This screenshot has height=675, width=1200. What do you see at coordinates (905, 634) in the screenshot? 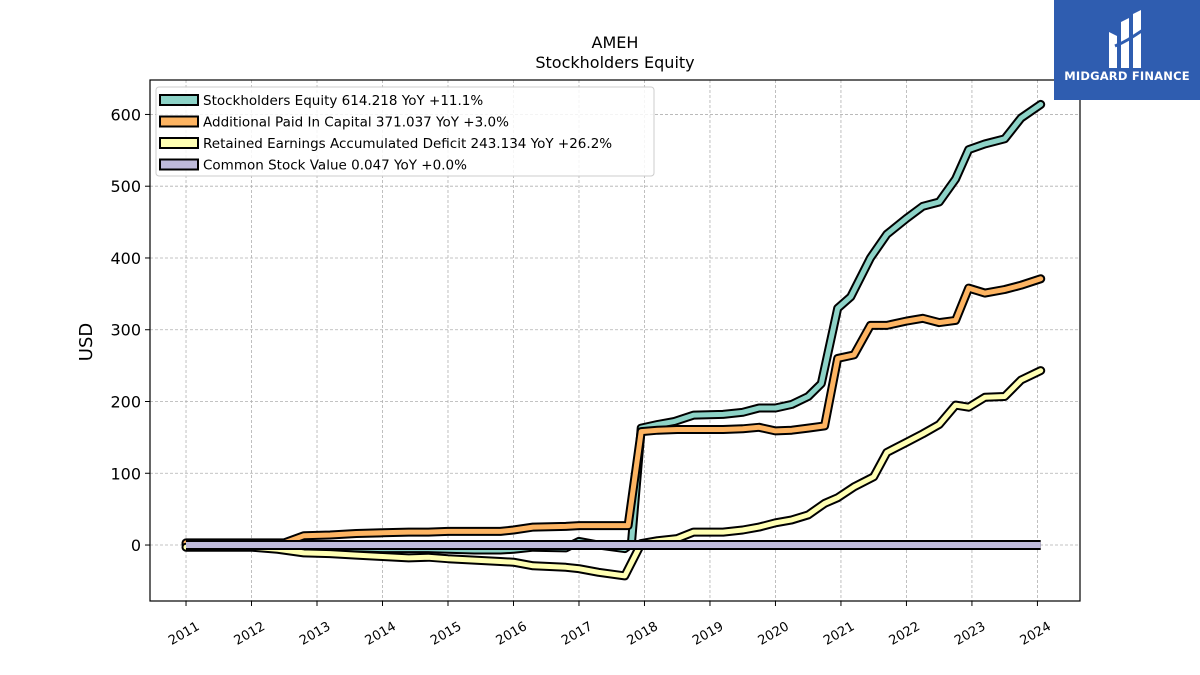
I see `x-tick-label: 2022` at bounding box center [905, 634].